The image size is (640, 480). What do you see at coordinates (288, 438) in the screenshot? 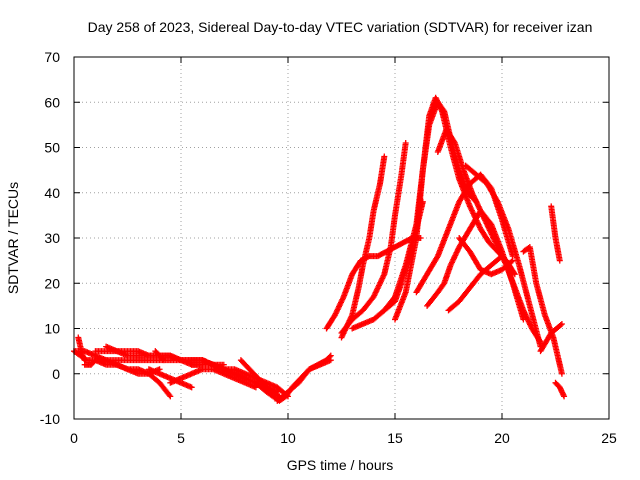
I see `x-tick-label: 10` at bounding box center [288, 438].